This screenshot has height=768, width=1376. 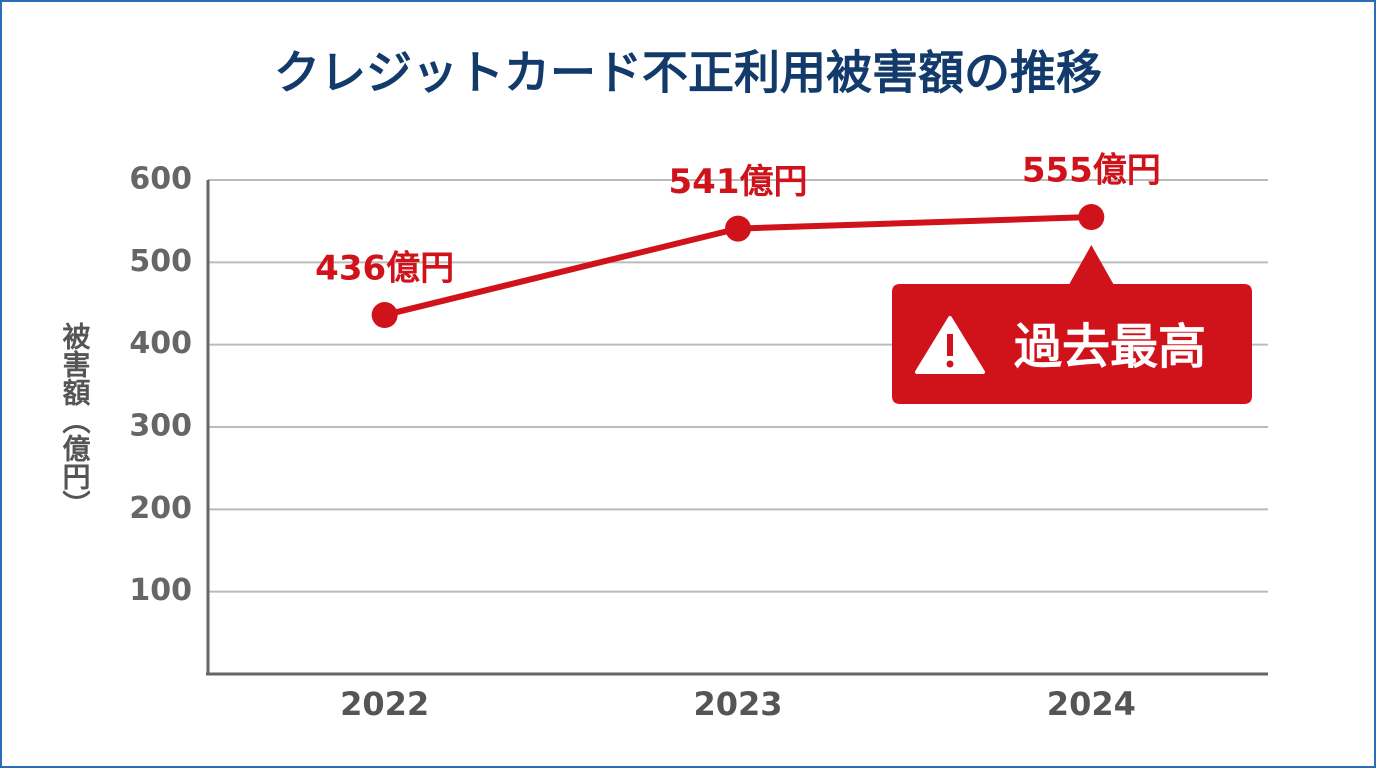 I want to click on data-label: 541億円, so click(x=738, y=182).